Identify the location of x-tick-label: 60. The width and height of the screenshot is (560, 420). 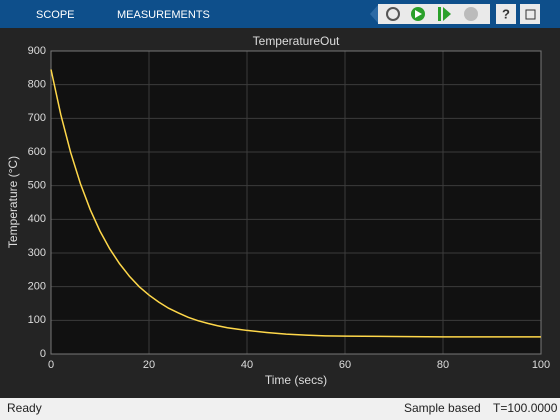
(345, 365).